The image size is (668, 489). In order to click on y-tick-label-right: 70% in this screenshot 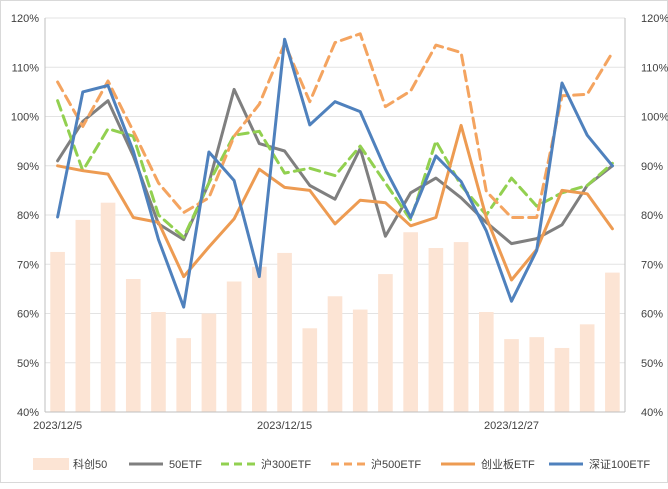, I will do `click(652, 265)`.